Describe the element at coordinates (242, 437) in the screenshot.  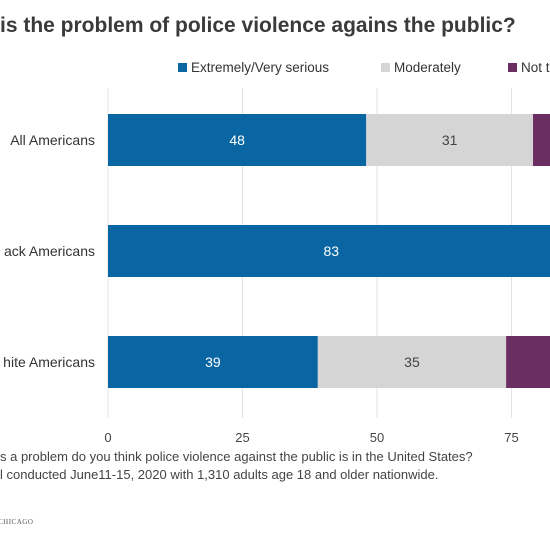
I see `x-tick-label-25: 25` at that location.